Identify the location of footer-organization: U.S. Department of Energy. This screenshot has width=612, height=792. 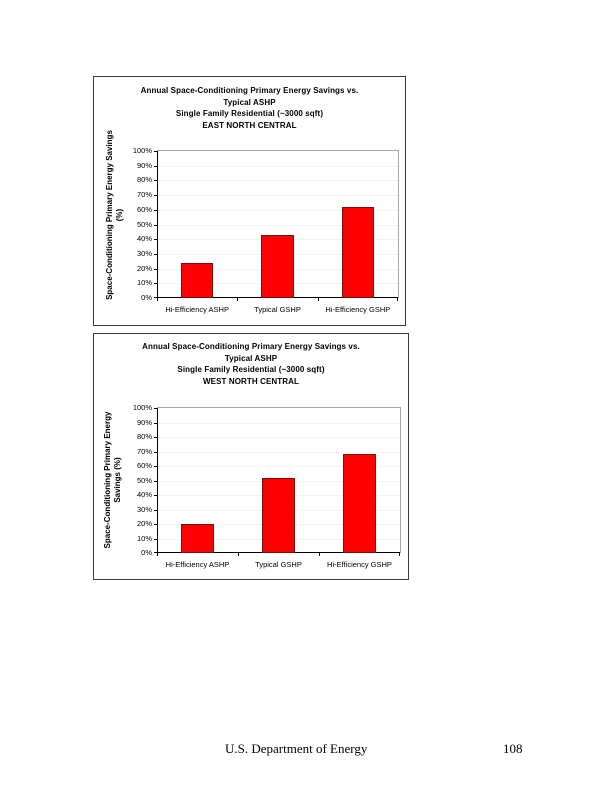
(296, 748).